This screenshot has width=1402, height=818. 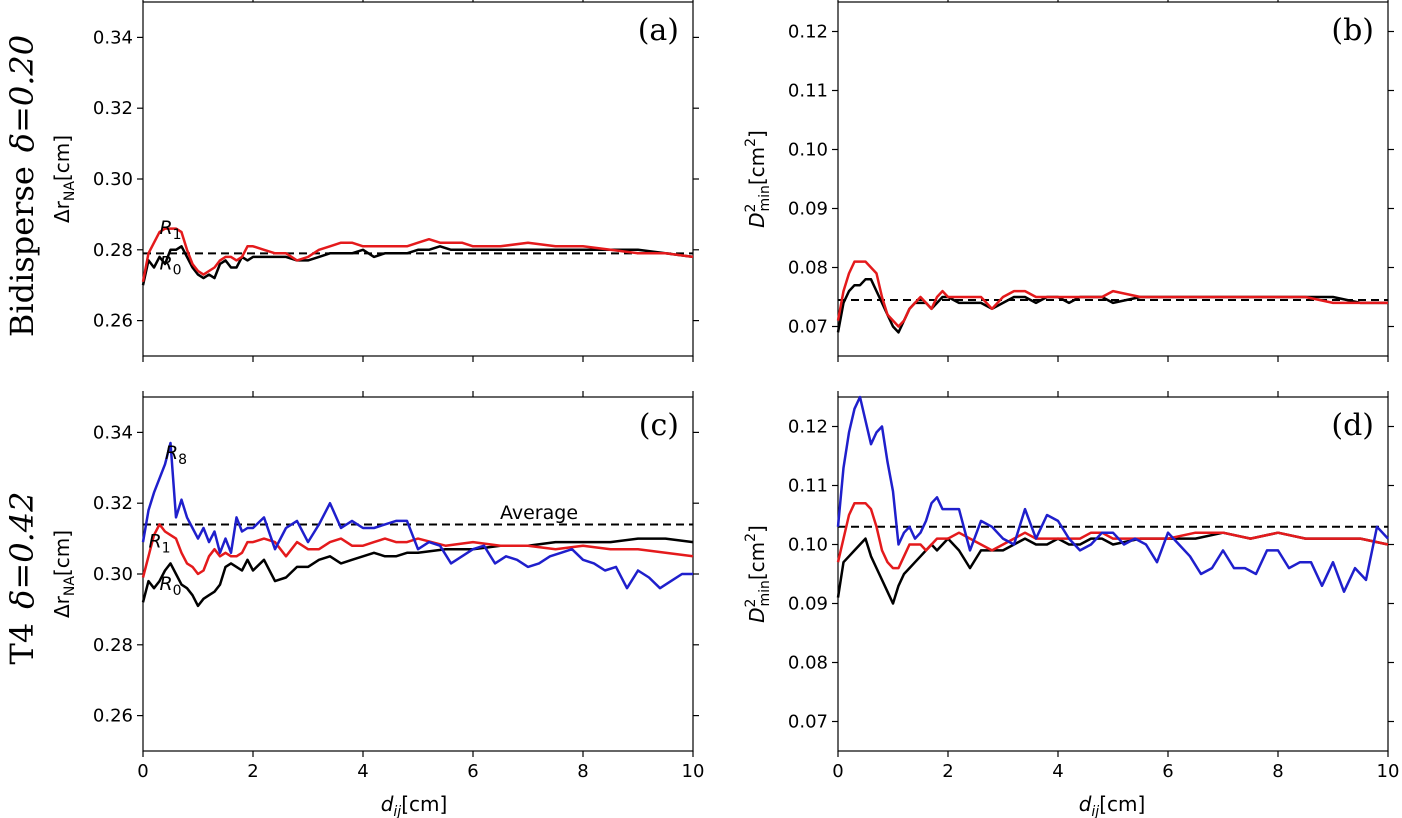 I want to click on panel-label: (a), so click(x=658, y=30).